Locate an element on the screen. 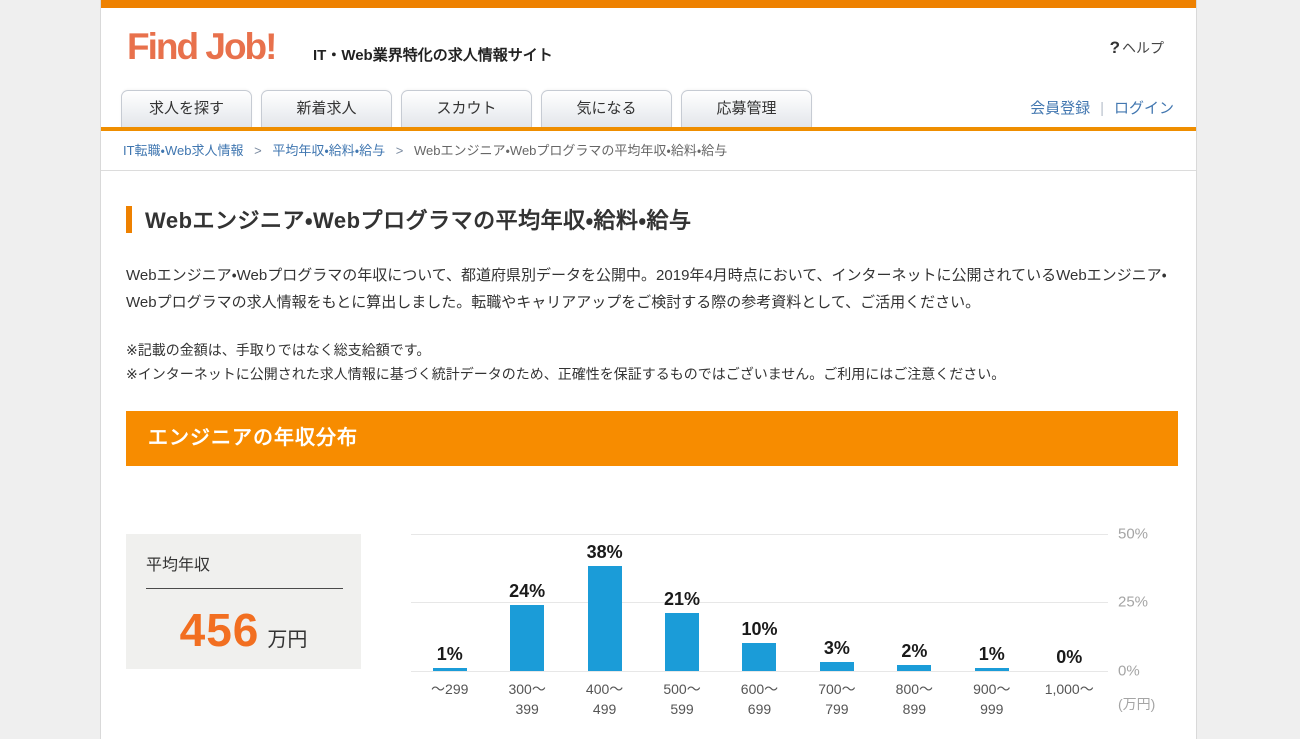 The width and height of the screenshot is (1300, 739). x-axis-unit-label: (万円) is located at coordinates (1137, 703).